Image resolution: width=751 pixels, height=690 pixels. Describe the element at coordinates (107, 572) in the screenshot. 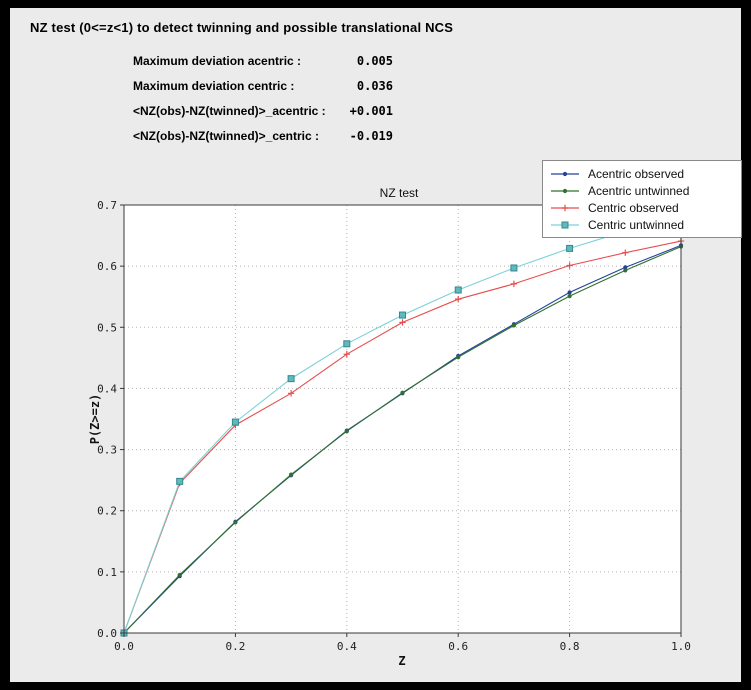

I see `y-tick-label: 0.1` at that location.